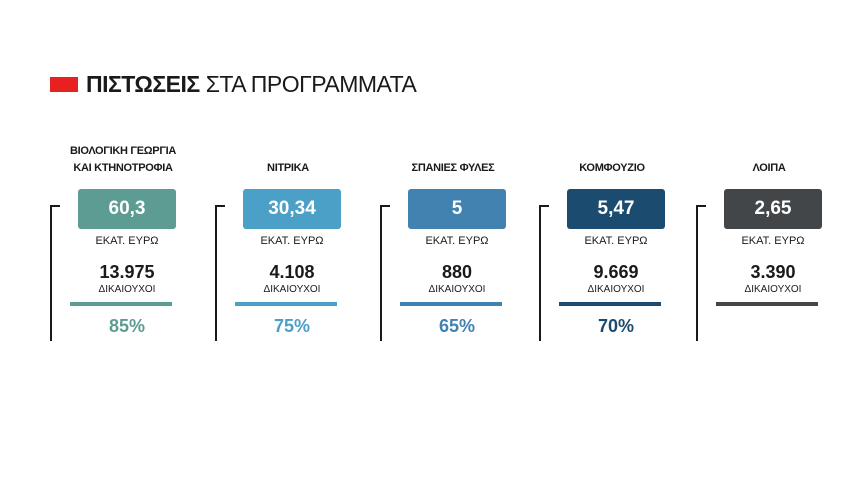 This screenshot has height=500, width=860. What do you see at coordinates (127, 272) in the screenshot?
I see `beneficiaries-count: 13.975` at bounding box center [127, 272].